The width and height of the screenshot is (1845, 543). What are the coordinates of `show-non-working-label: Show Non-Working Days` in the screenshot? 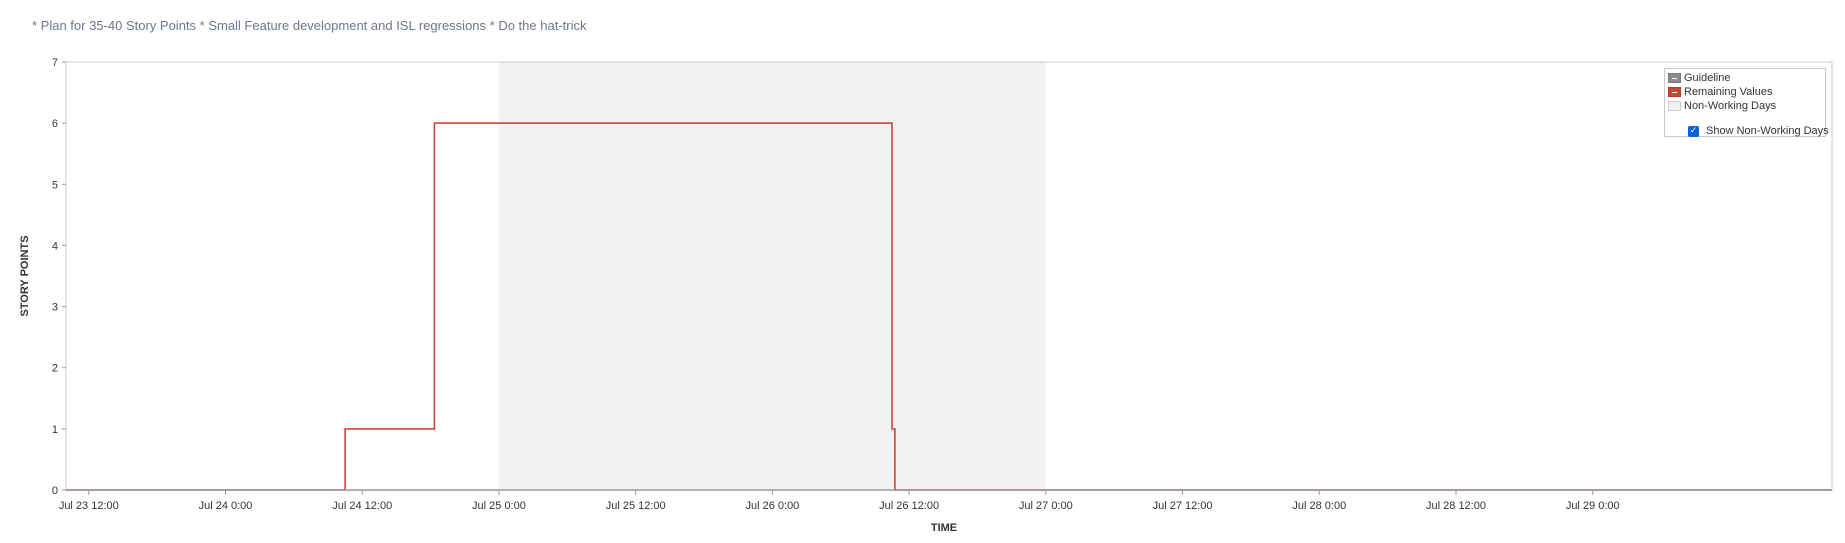 It's located at (1767, 131).